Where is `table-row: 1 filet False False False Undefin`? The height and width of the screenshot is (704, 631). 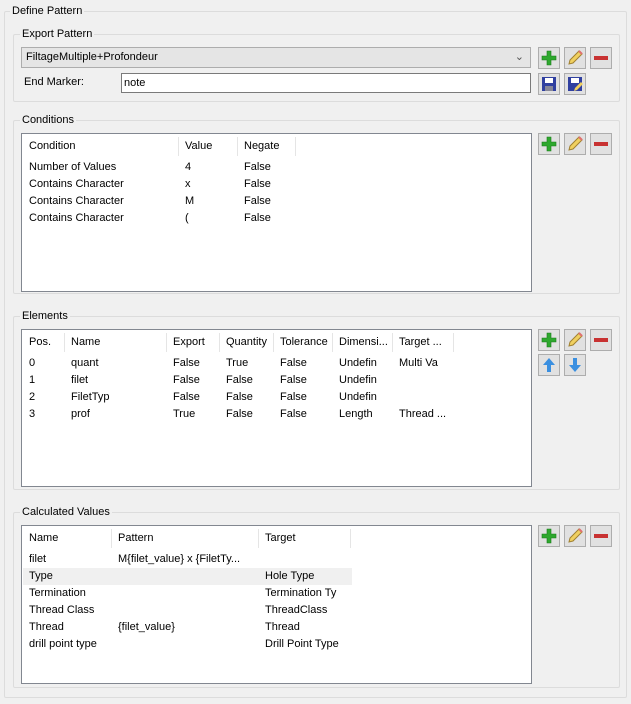 table-row: 1 filet False False False Undefin is located at coordinates (239, 380).